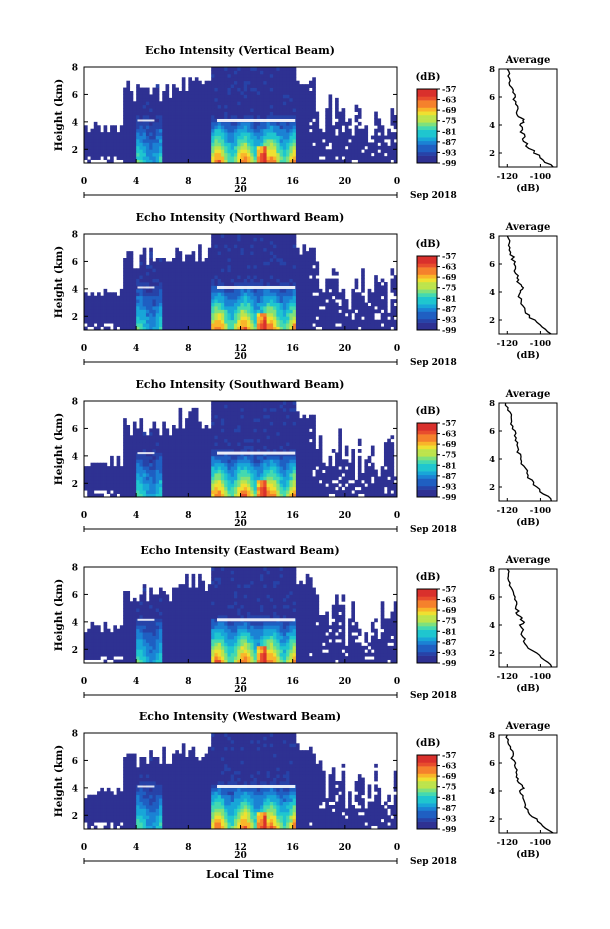  What do you see at coordinates (449, 309) in the screenshot?
I see `colorbar-tick-label: -87` at bounding box center [449, 309].